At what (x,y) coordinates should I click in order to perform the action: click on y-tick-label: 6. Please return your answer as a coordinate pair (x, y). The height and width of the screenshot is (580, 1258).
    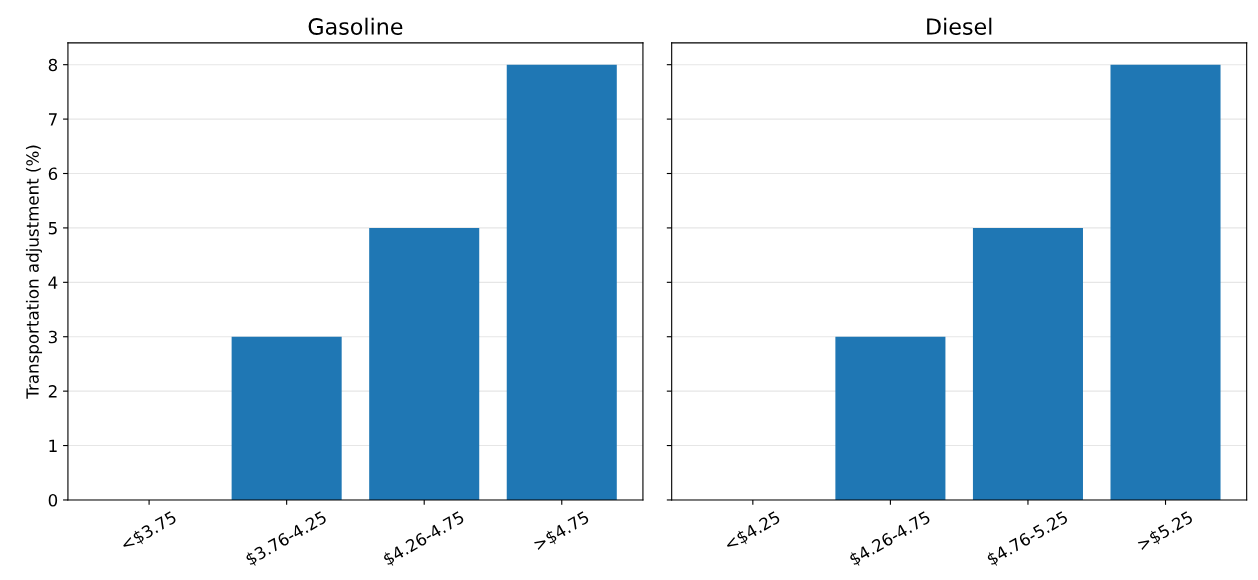
    Looking at the image, I should click on (53, 174).